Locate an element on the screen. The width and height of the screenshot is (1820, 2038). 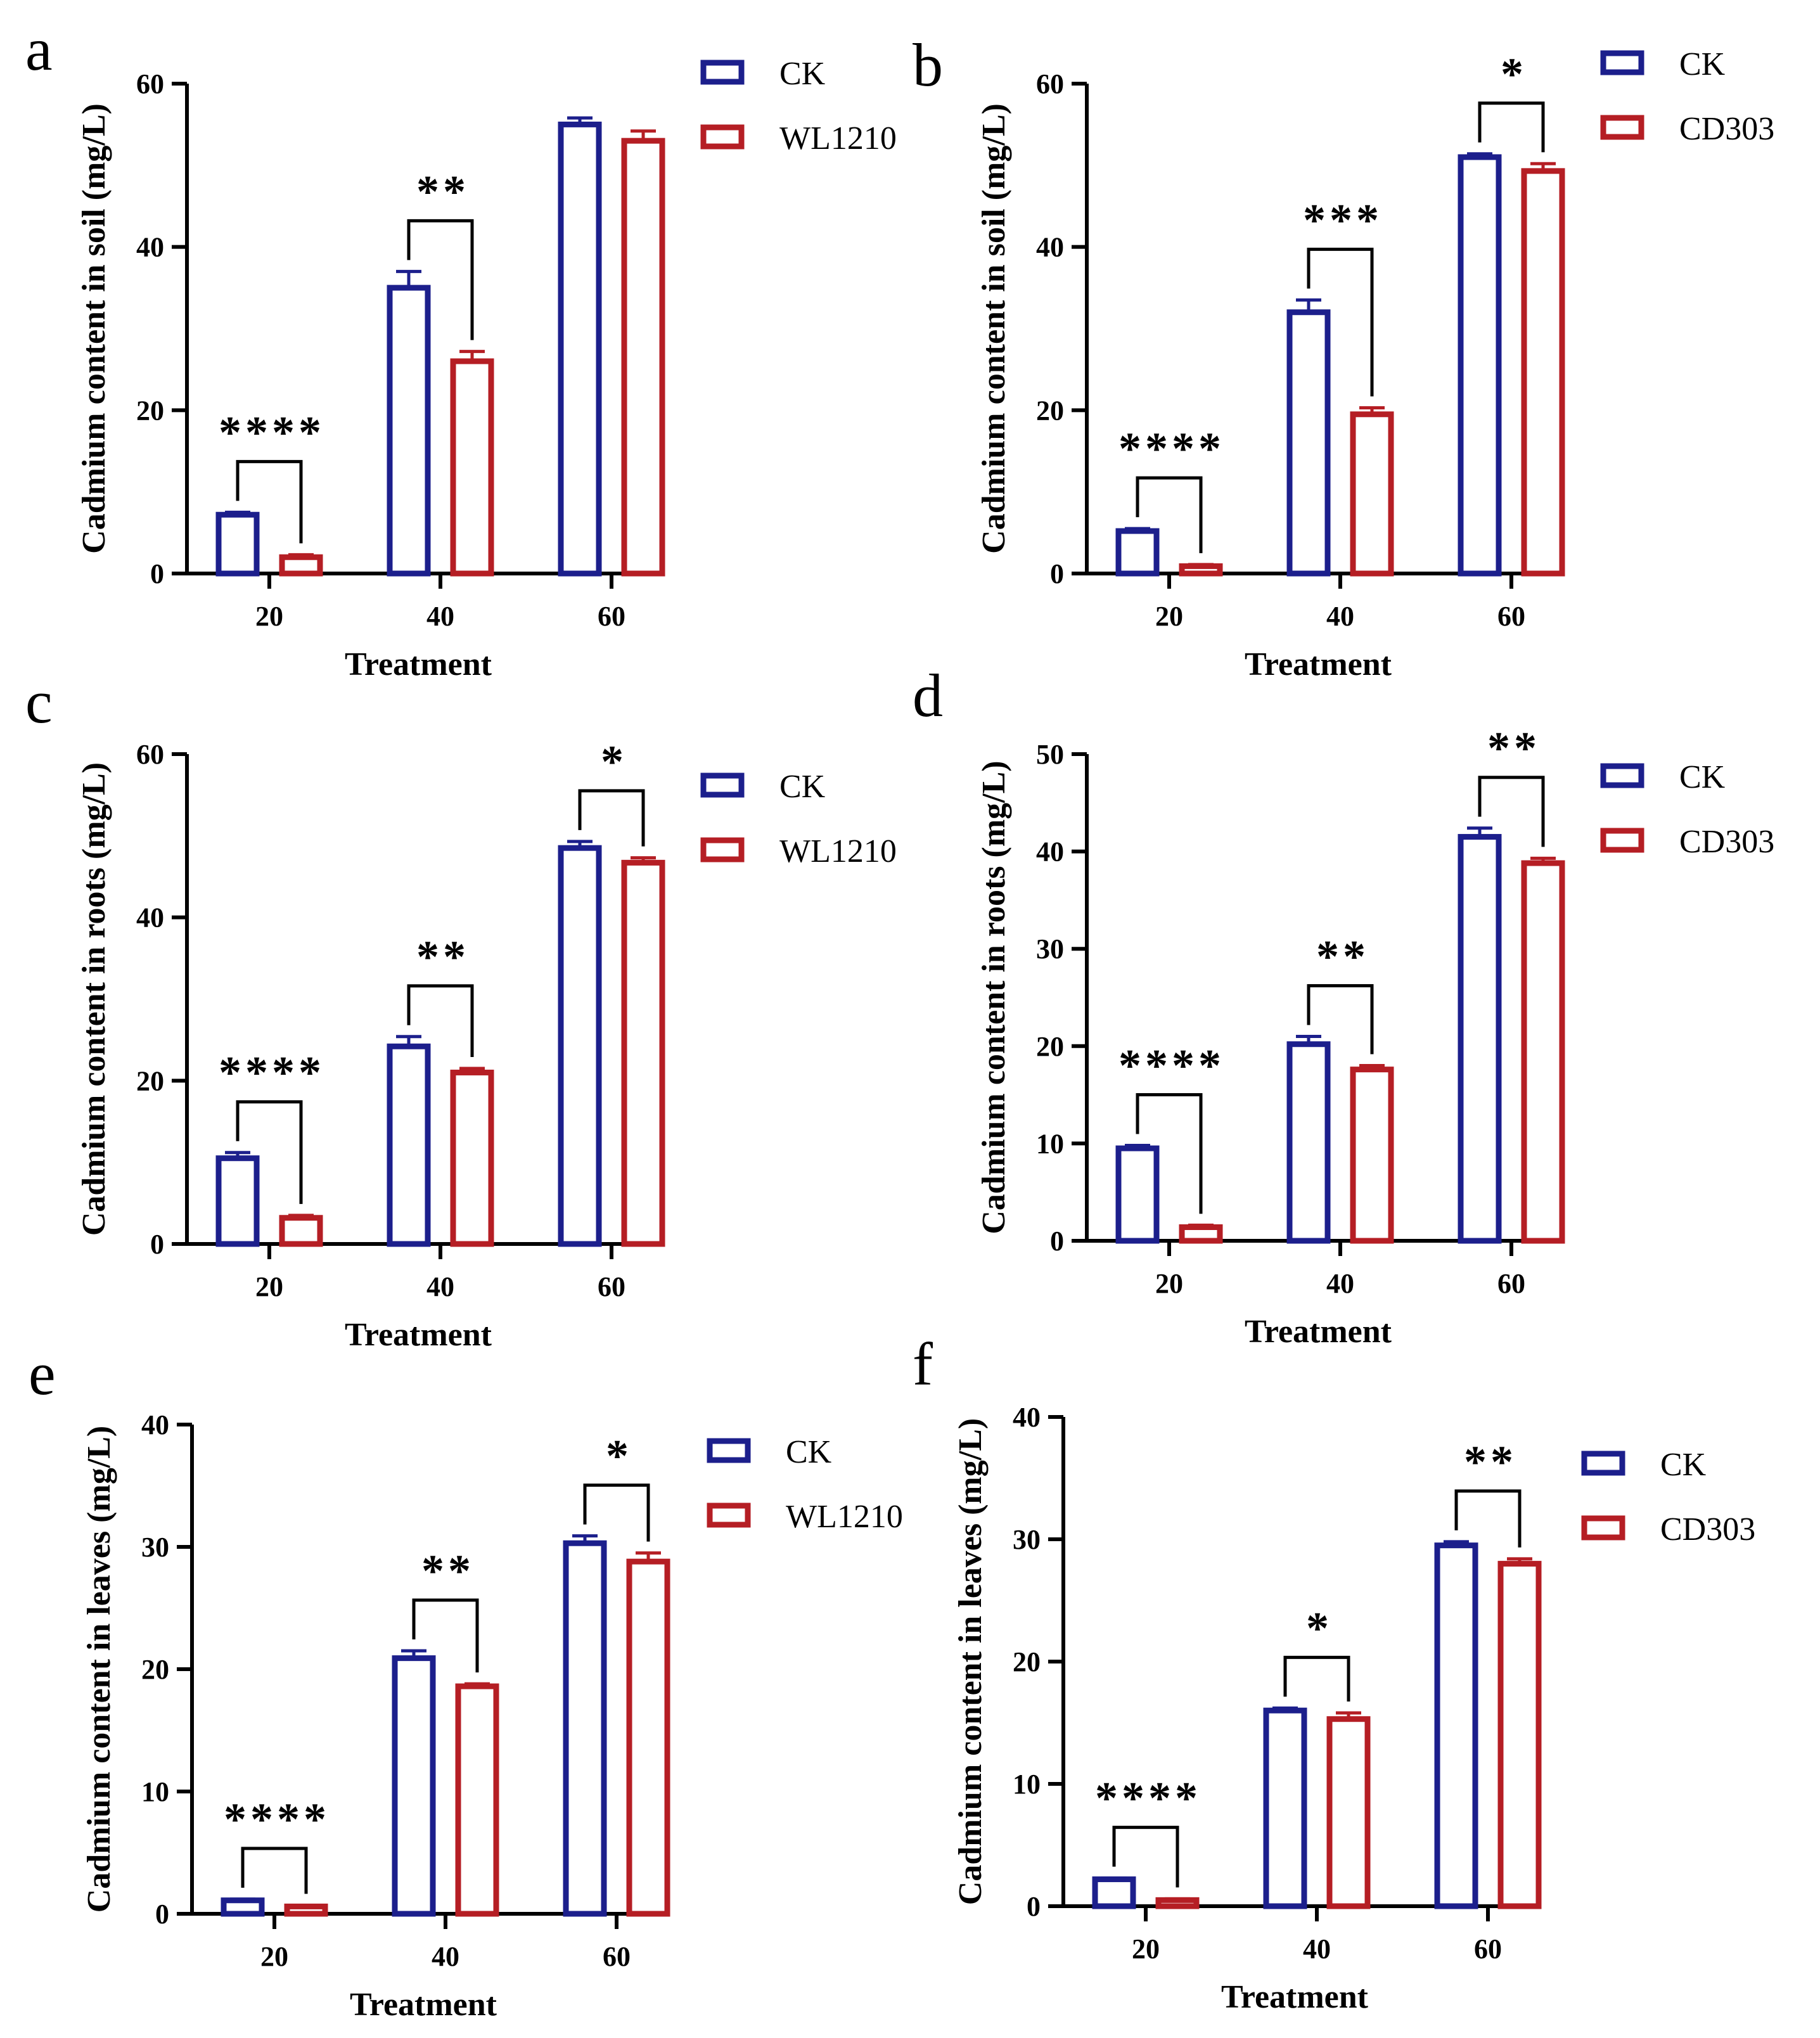
legend-label-cd303: CD303 is located at coordinates (1707, 1529).